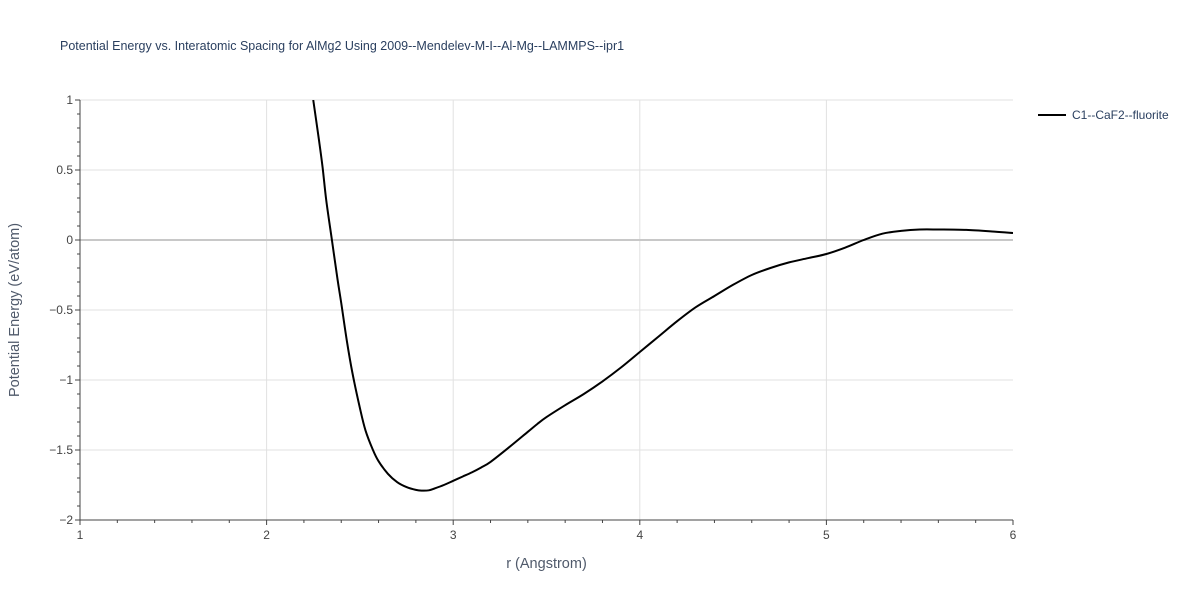  I want to click on y-tick-label: −1, so click(66, 380).